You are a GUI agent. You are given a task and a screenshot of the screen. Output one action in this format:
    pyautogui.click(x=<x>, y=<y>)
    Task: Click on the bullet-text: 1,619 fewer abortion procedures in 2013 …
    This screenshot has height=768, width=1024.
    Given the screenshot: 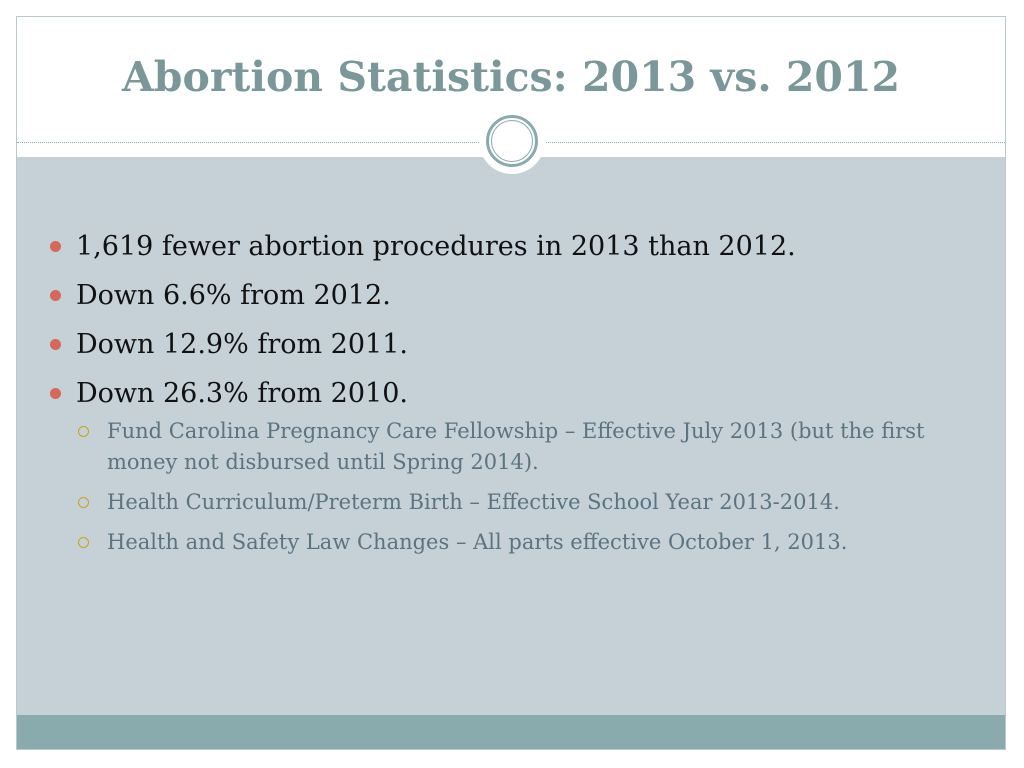 What is the action you would take?
    pyautogui.click(x=436, y=246)
    